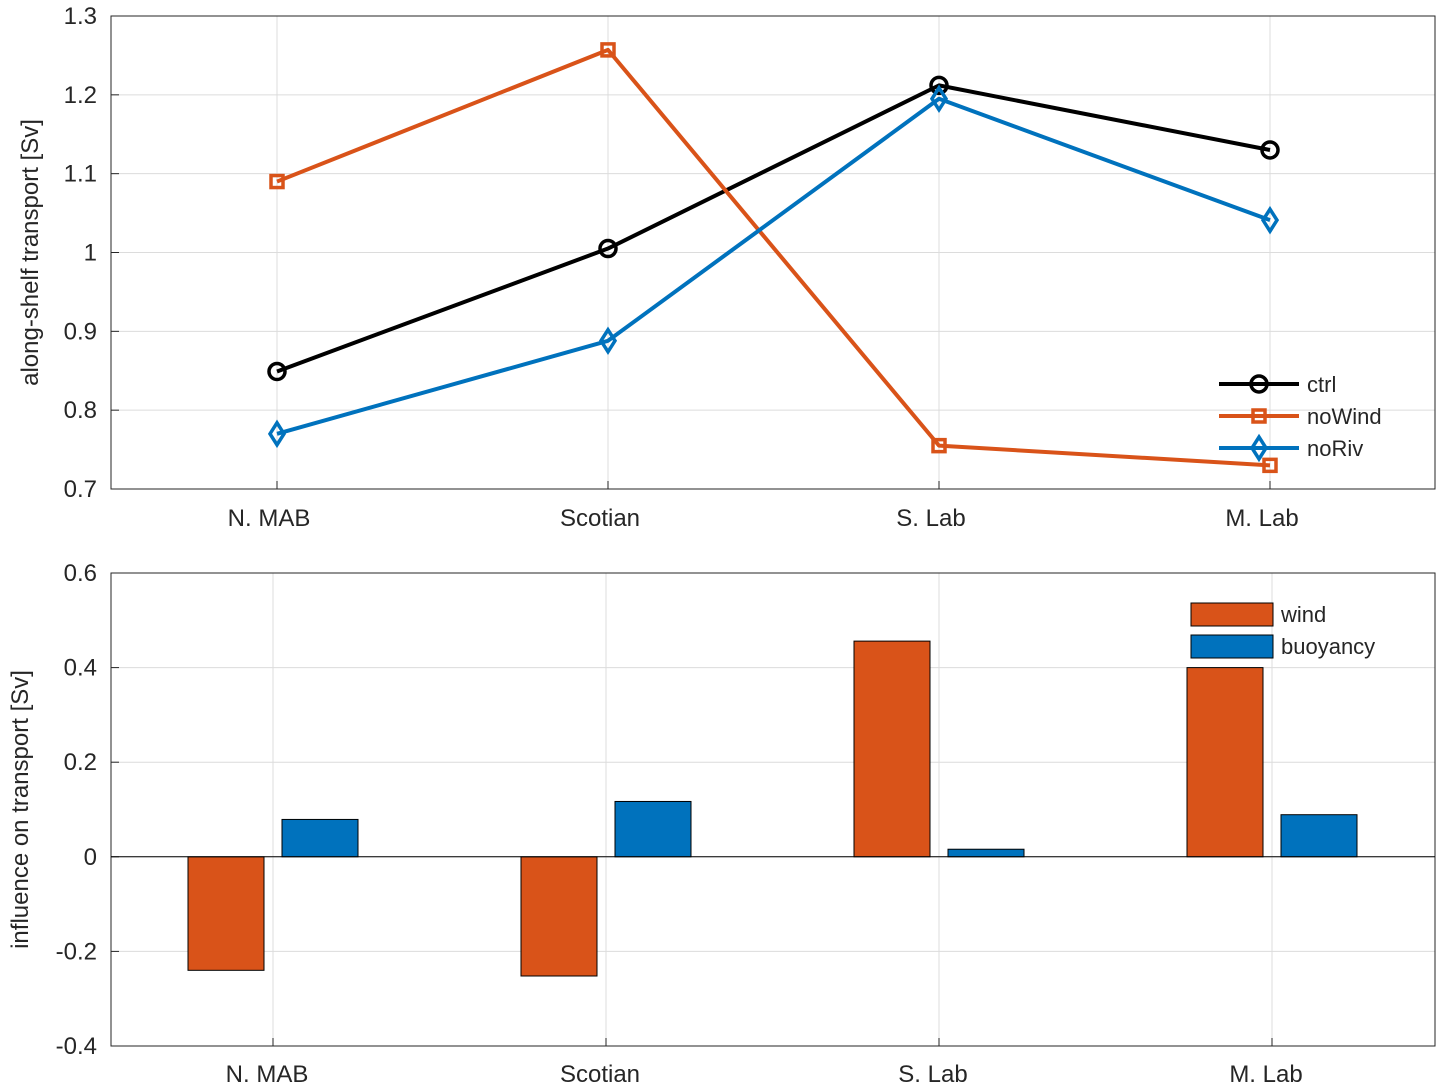 The width and height of the screenshot is (1445, 1092). I want to click on y-tick-label: 1, so click(90, 253).